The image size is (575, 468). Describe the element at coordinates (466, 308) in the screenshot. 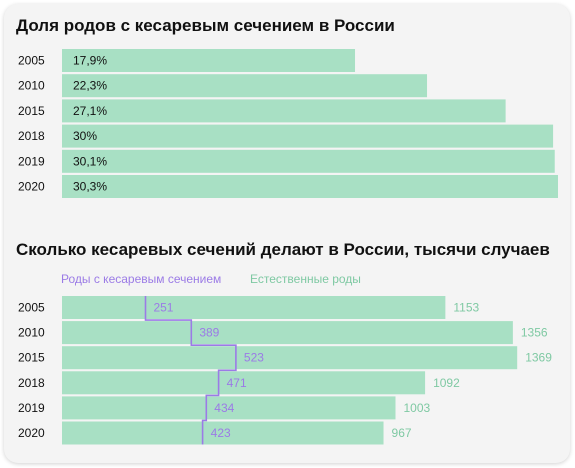

I see `chart2-natural-value: 1153` at that location.